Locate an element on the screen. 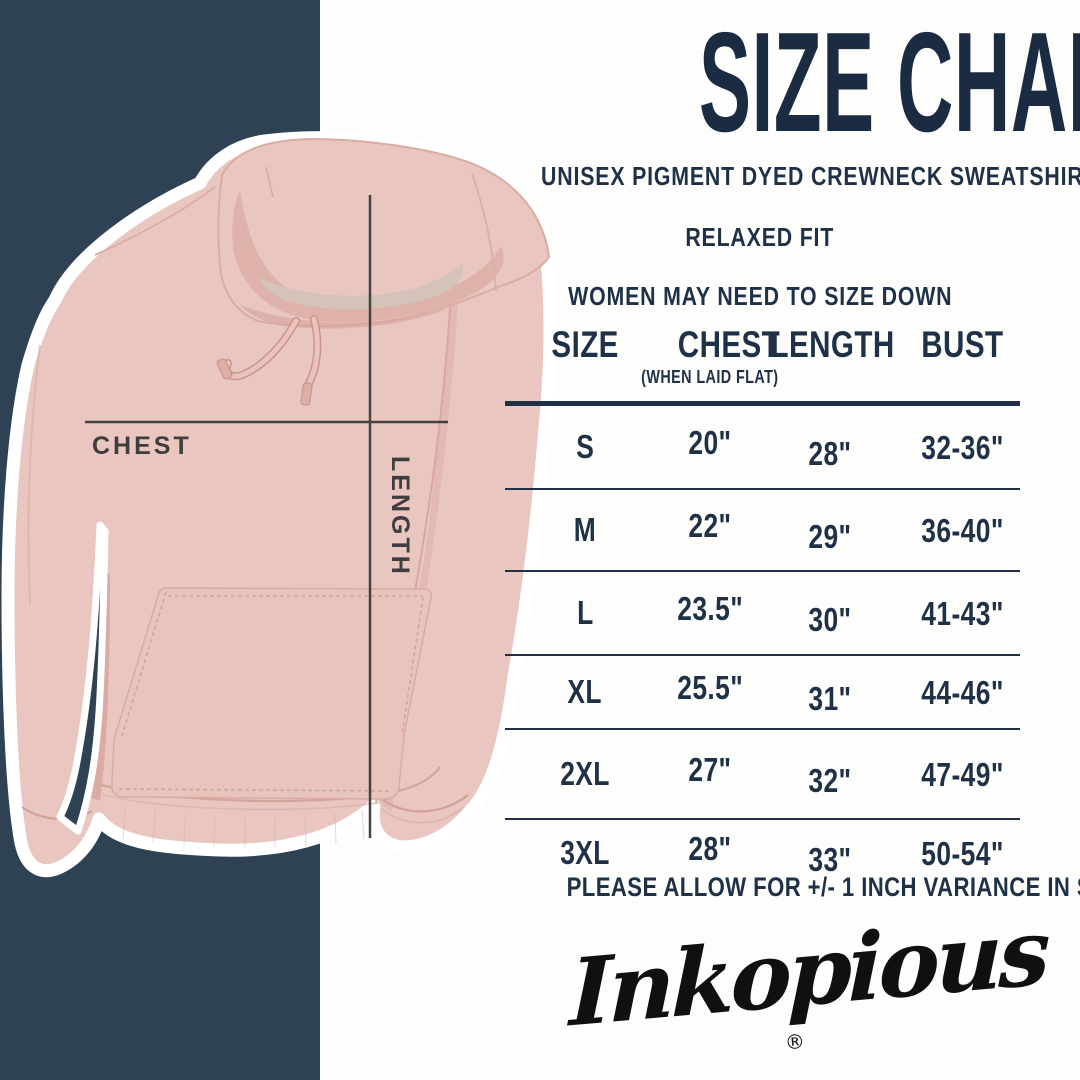  kangaroo-pocket is located at coordinates (271, 693).